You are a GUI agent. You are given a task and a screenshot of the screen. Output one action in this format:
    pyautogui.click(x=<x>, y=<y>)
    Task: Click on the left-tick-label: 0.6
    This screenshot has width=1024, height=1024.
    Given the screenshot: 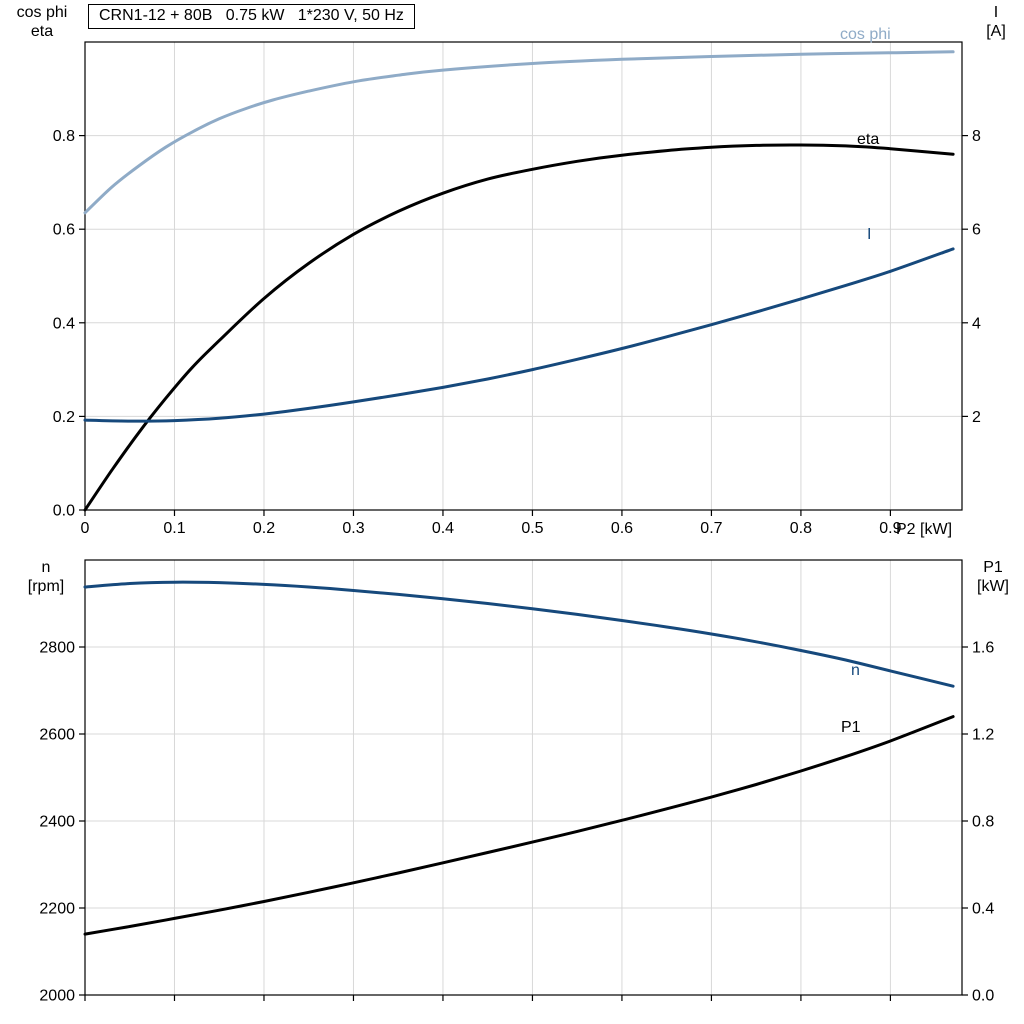 What is the action you would take?
    pyautogui.click(x=64, y=230)
    